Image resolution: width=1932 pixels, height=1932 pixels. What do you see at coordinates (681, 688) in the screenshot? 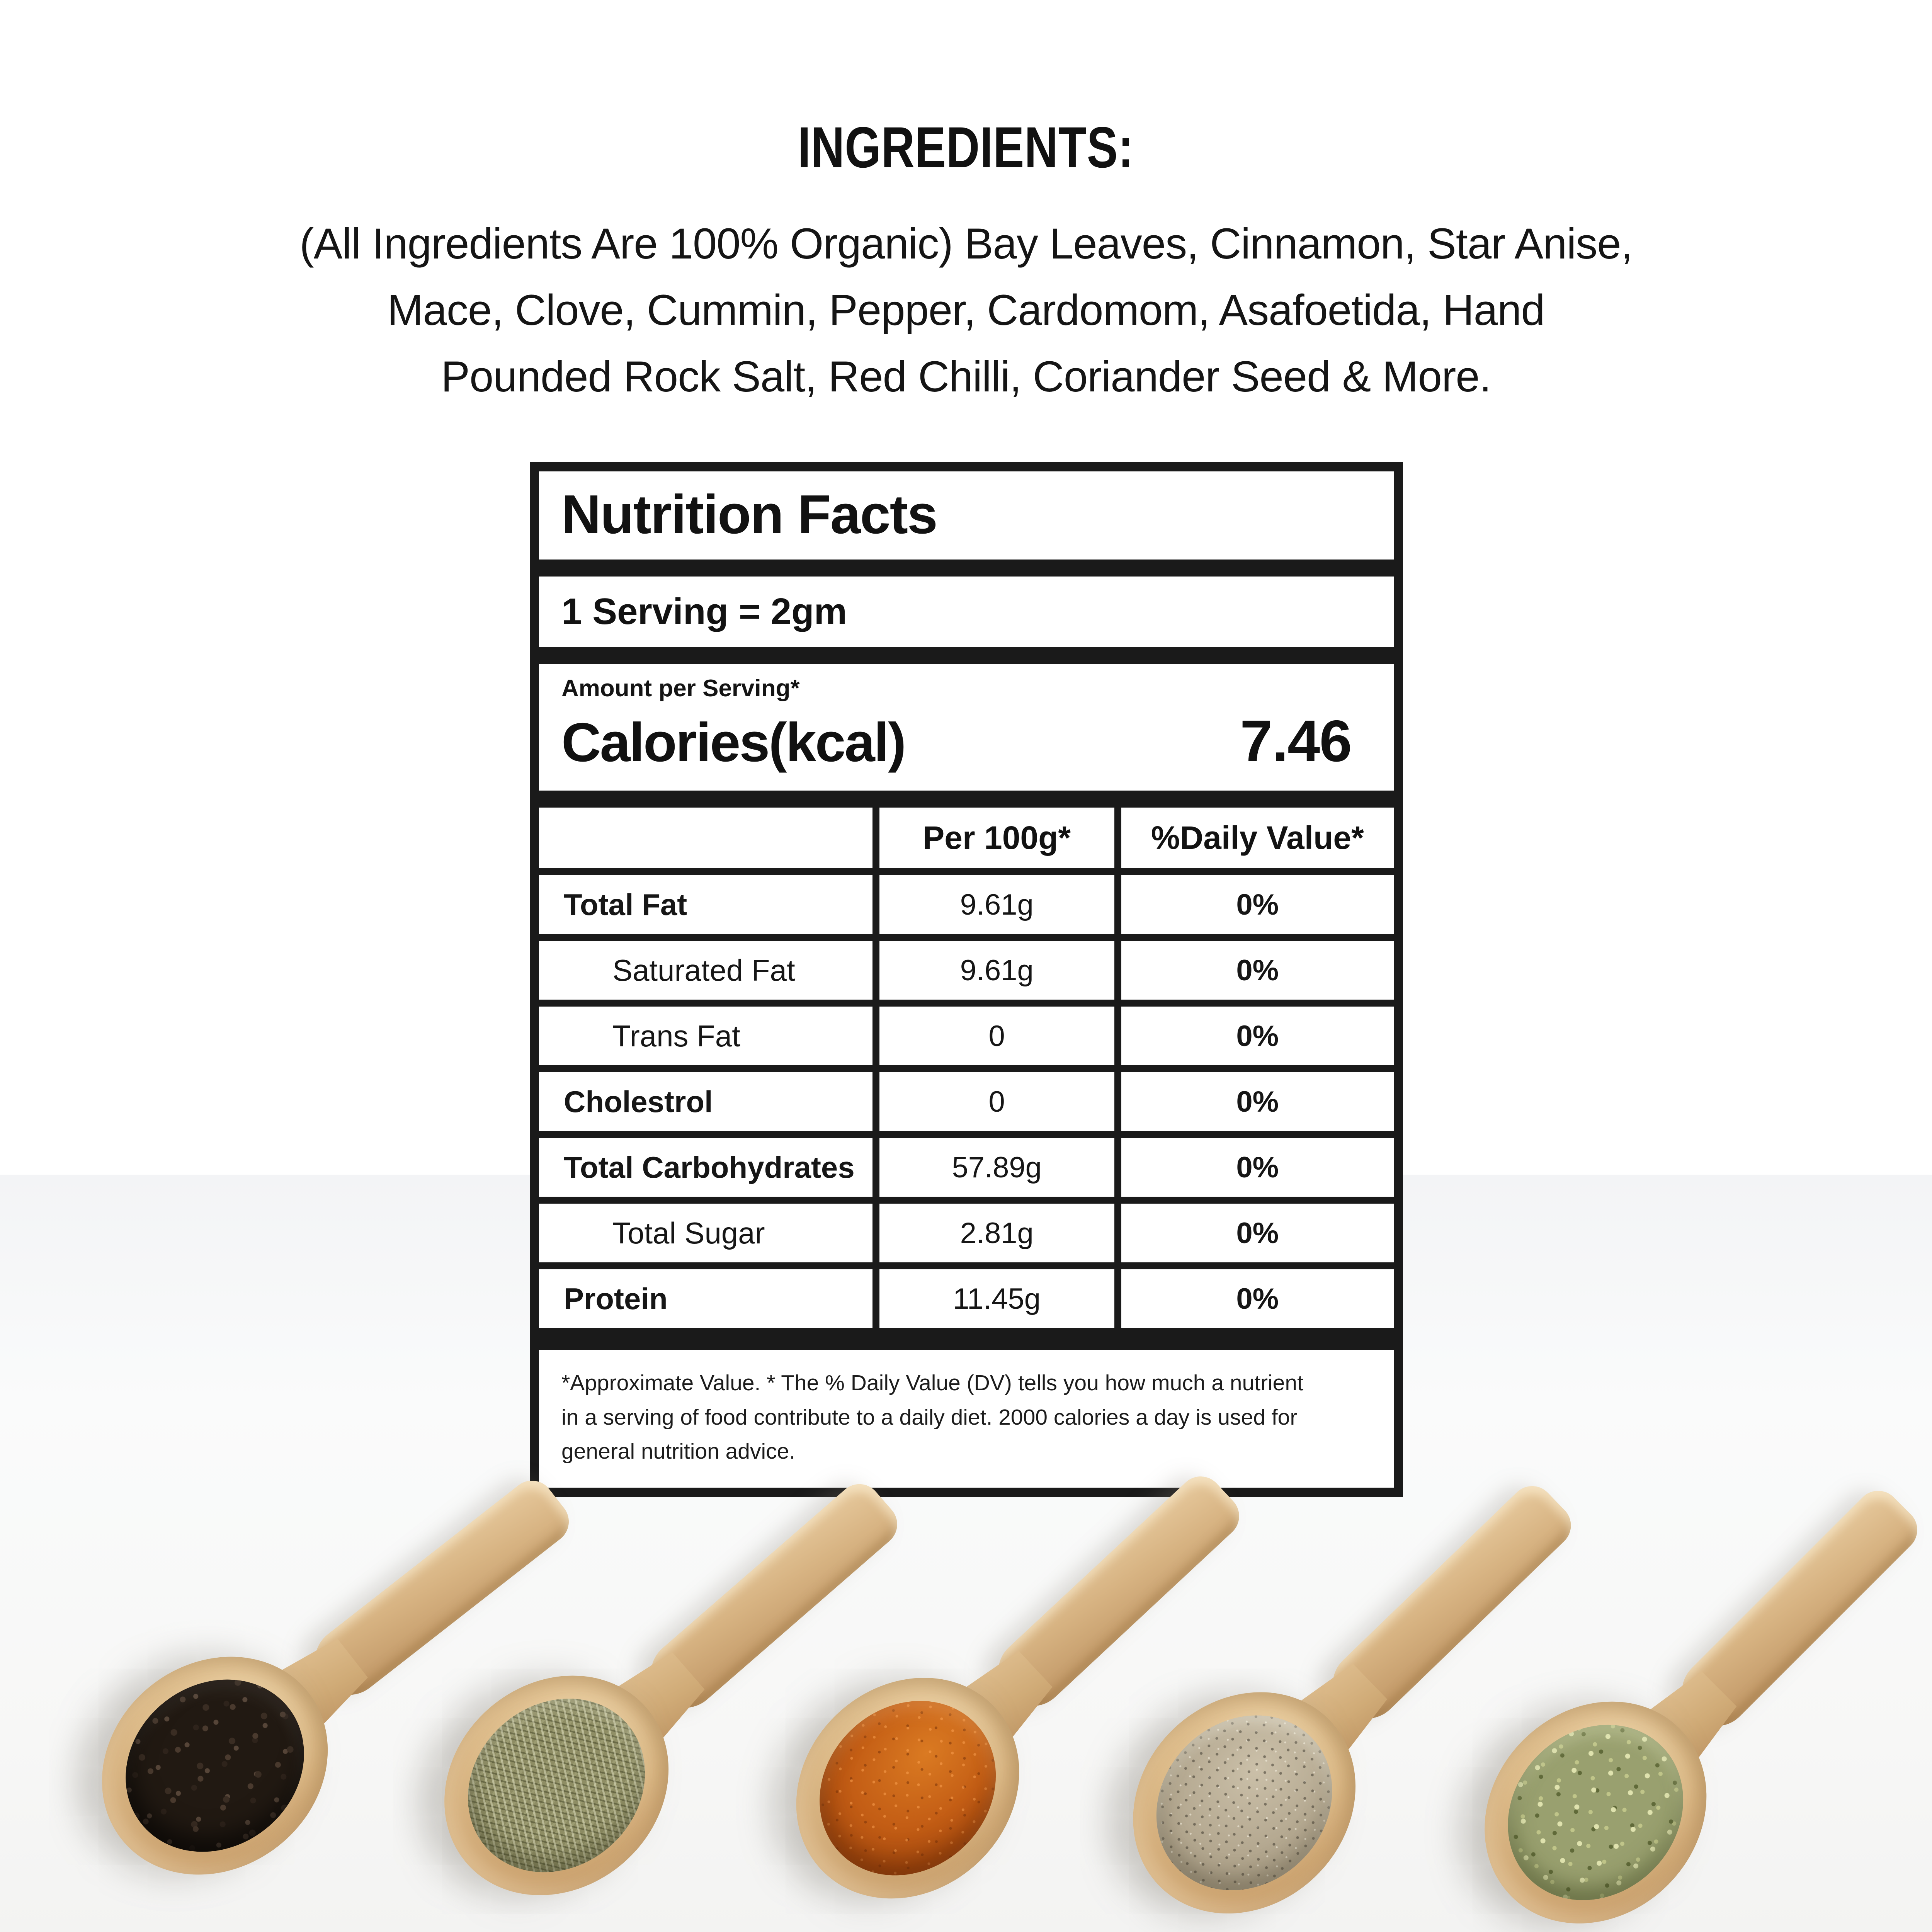
I see `amount-per-serving-label: Amount per Serving*` at bounding box center [681, 688].